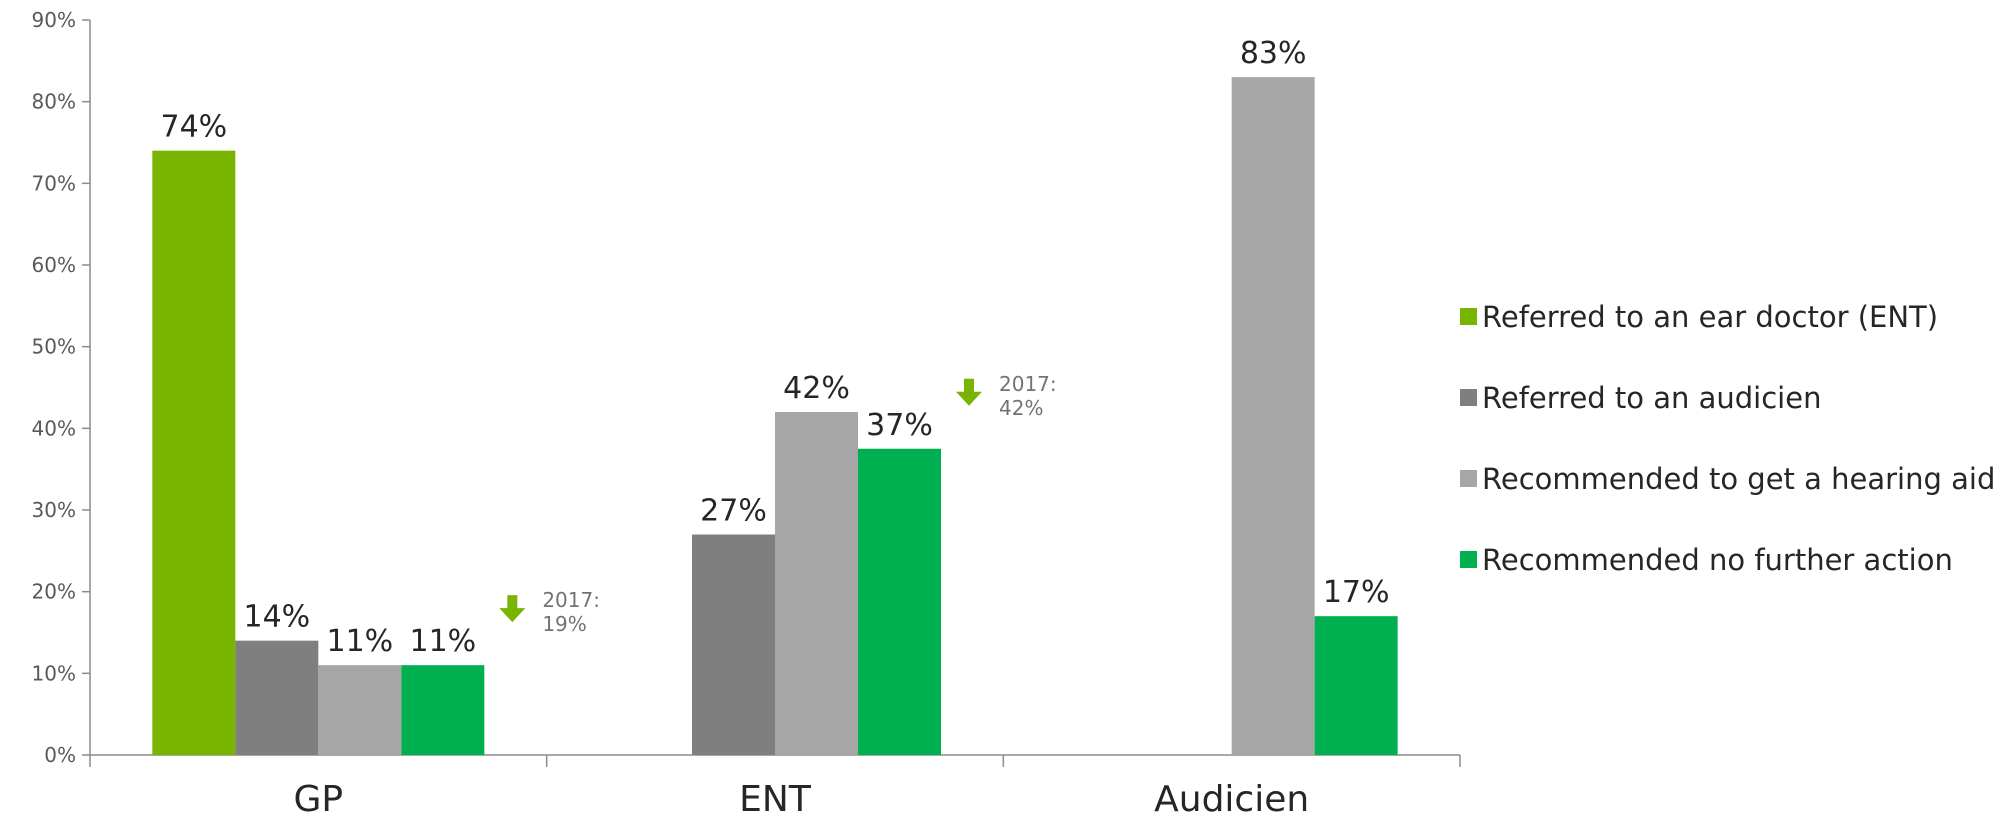 Image resolution: width=2009 pixels, height=823 pixels. What do you see at coordinates (1738, 479) in the screenshot?
I see `legend-label: Recommended to get a hearing aid` at bounding box center [1738, 479].